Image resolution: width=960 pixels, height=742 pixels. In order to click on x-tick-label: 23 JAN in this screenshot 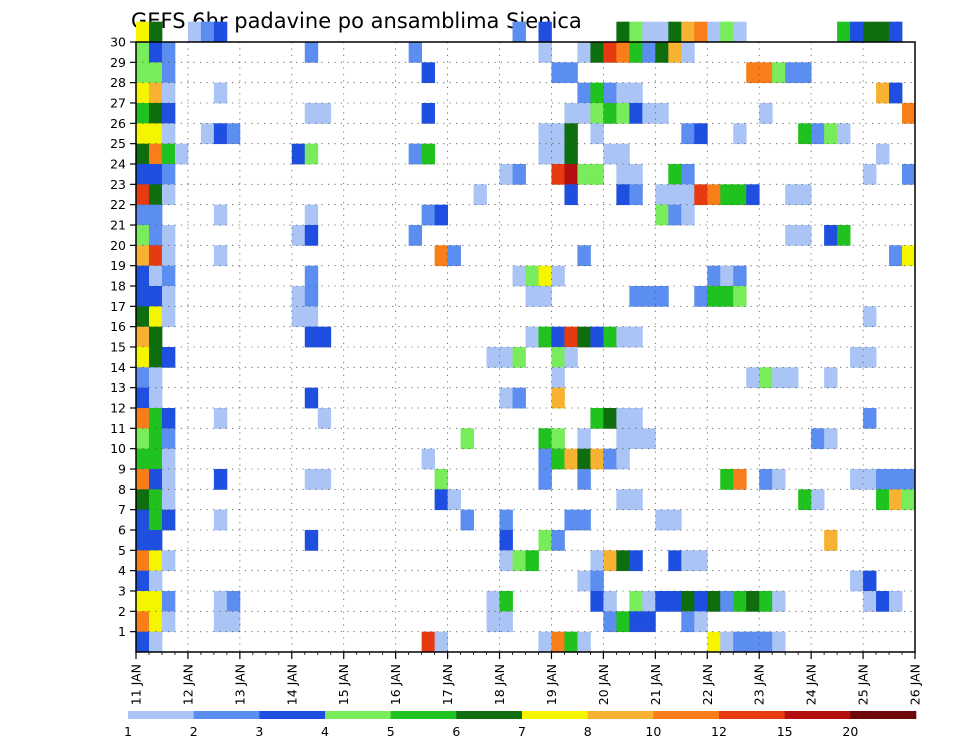, I will do `click(759, 684)`.